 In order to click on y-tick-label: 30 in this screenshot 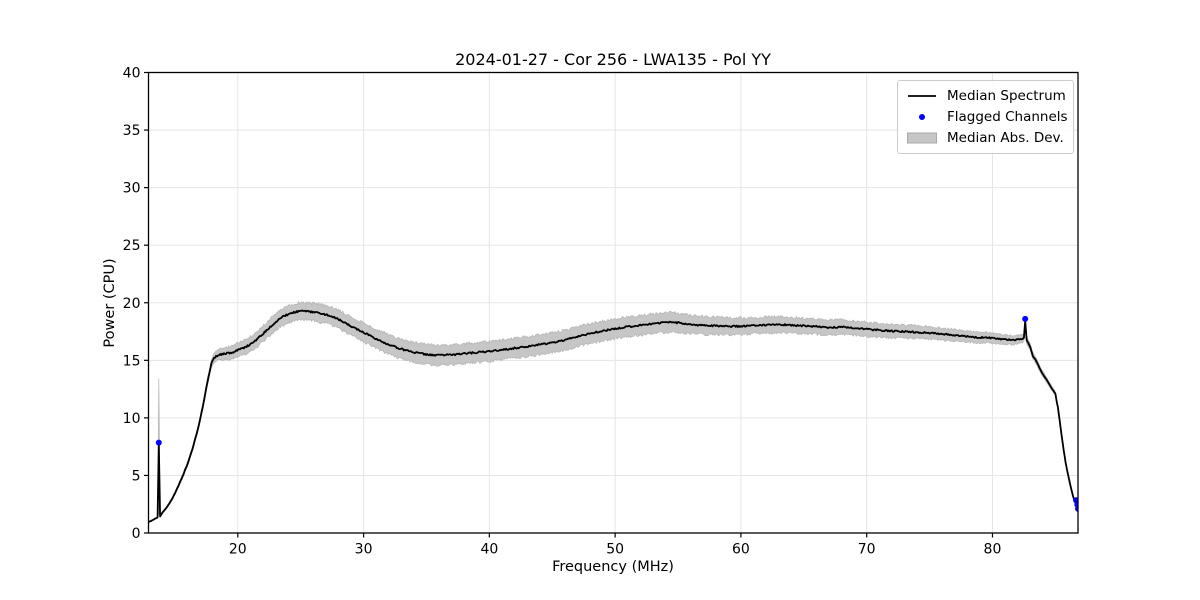, I will do `click(132, 189)`.